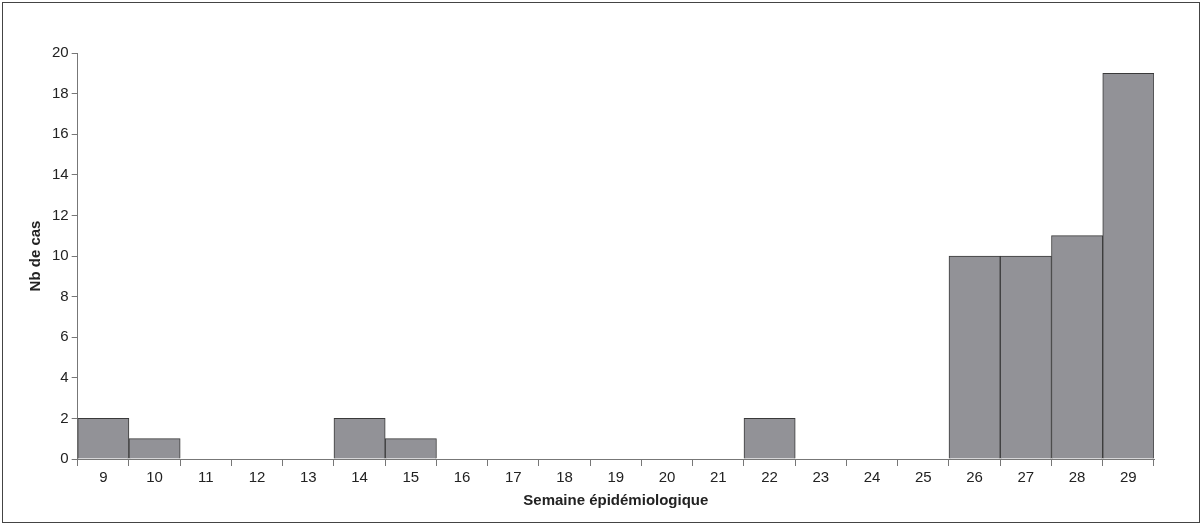 The width and height of the screenshot is (1204, 527). I want to click on x-tick-label: 20, so click(667, 477).